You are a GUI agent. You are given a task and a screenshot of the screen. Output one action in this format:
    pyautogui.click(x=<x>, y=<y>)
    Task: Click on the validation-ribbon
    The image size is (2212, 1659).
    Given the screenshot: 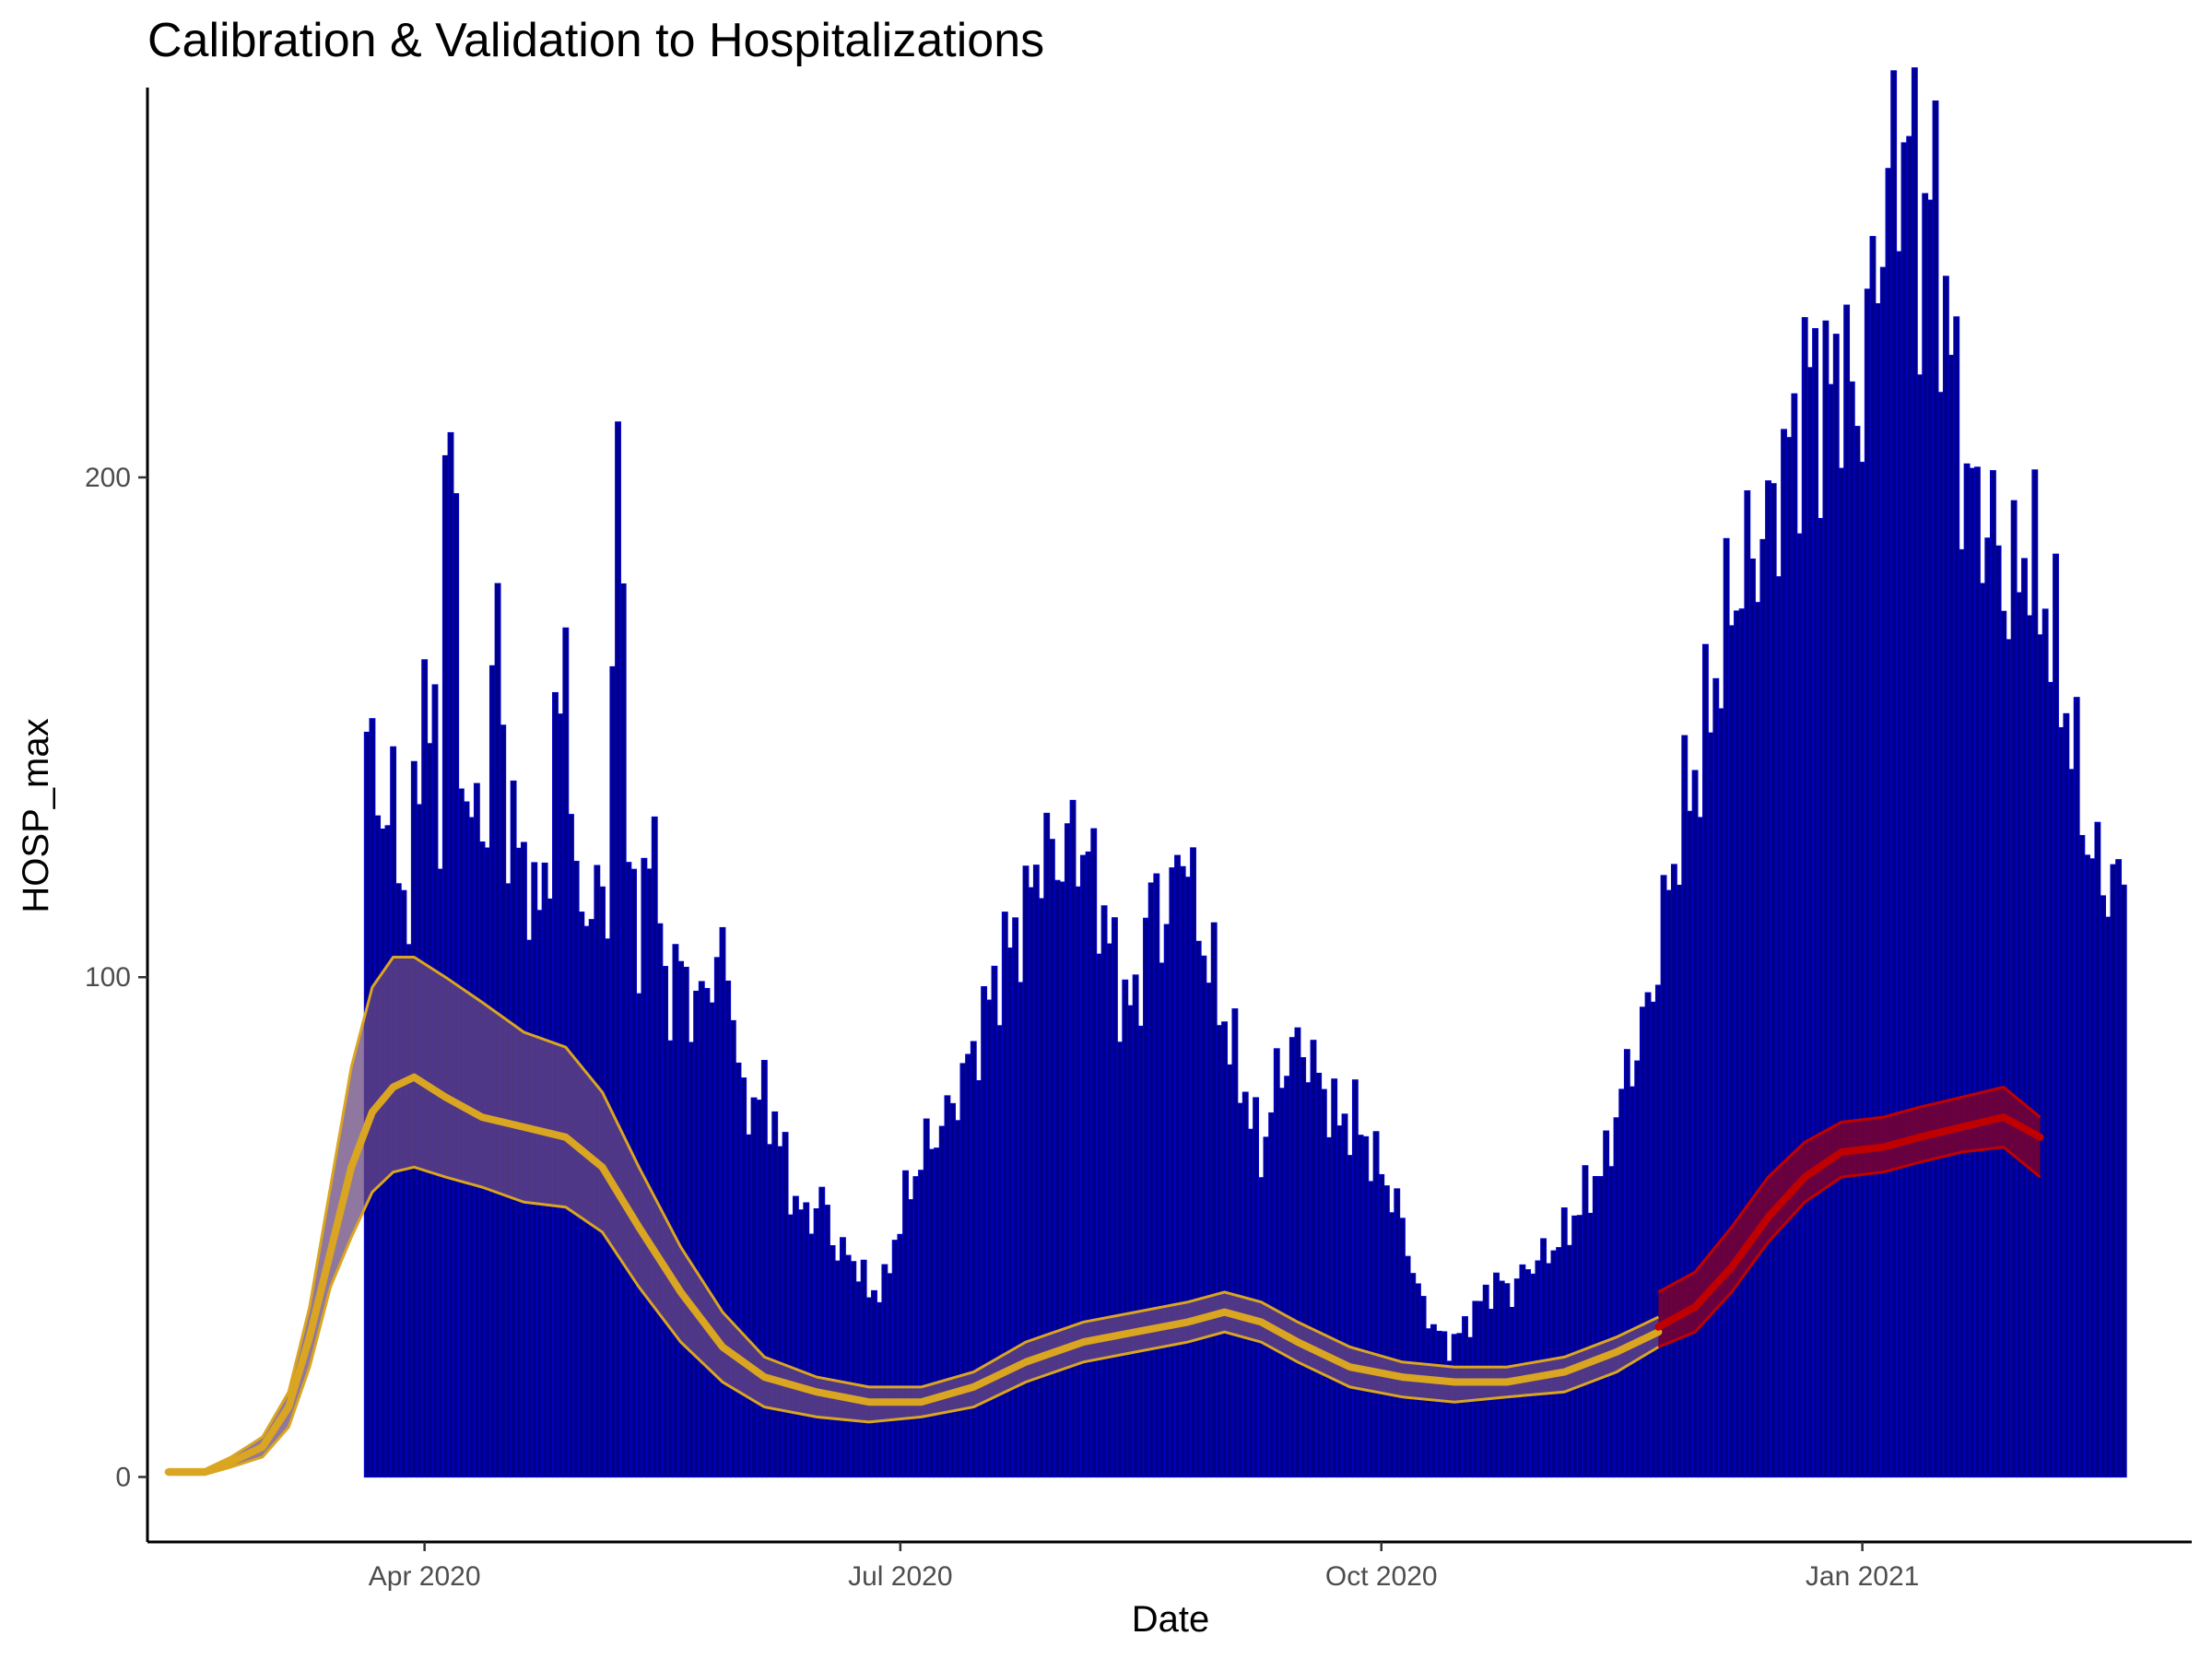 What is the action you would take?
    pyautogui.click(x=1849, y=1217)
    